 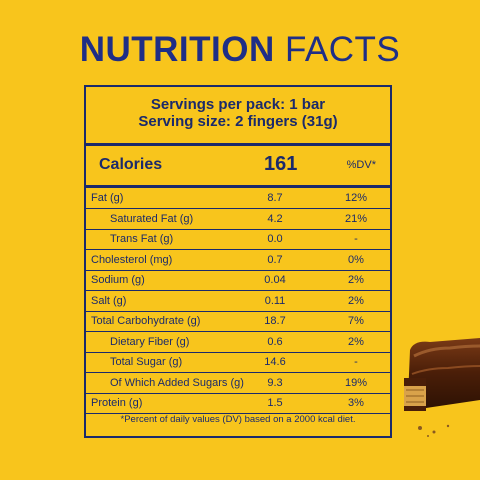 I want to click on servings-per-pack: Servings per pack: 1 bar, so click(x=238, y=104).